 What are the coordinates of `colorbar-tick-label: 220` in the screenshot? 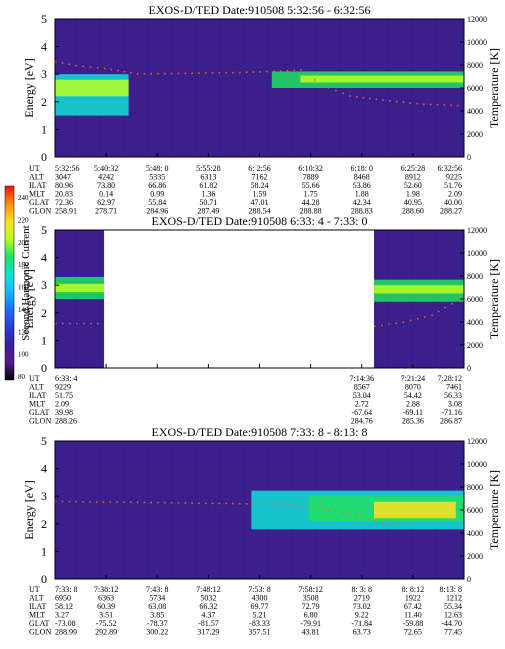 It's located at (23, 220).